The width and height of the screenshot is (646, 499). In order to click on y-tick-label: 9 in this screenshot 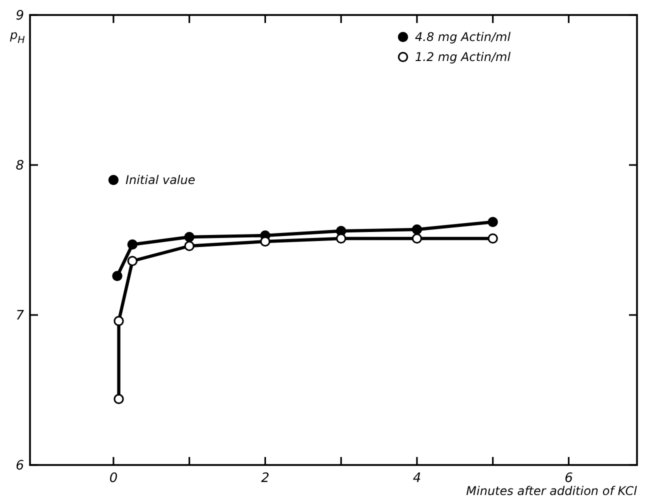, I will do `click(20, 16)`.